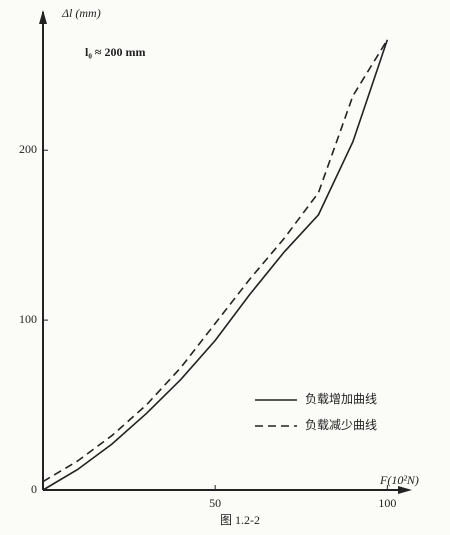  Describe the element at coordinates (43, 17) in the screenshot. I see `y-axis-arrow` at that location.